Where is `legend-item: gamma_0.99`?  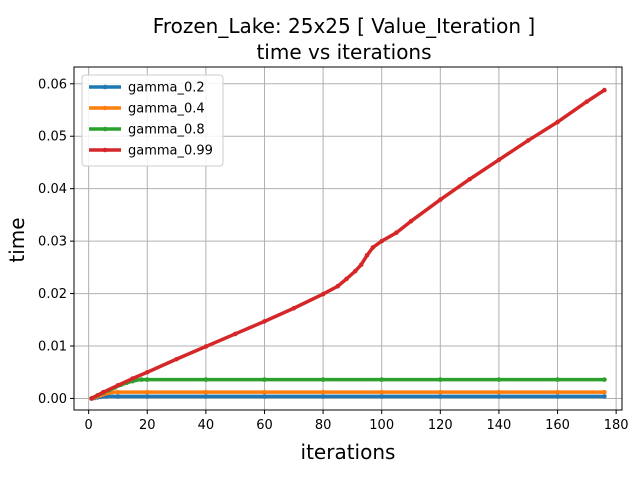
legend-item: gamma_0.99 is located at coordinates (151, 151).